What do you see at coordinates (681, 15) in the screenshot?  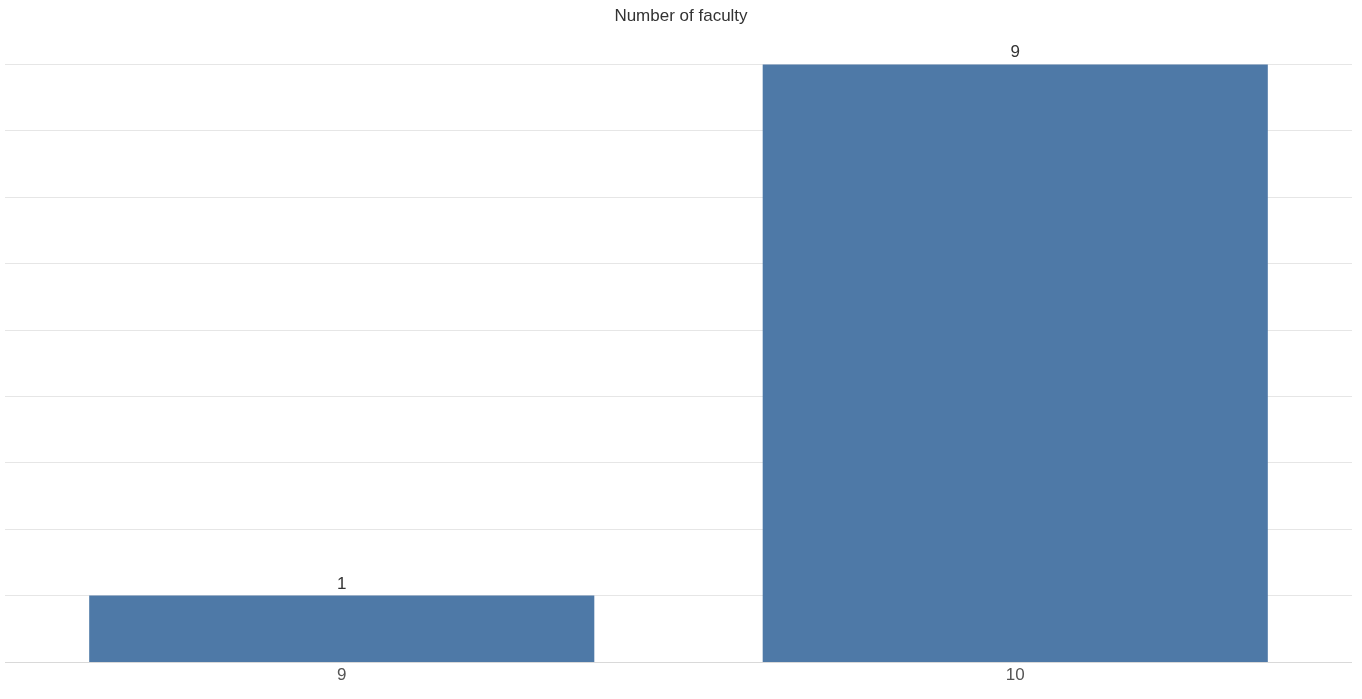 I see `chart-title: Number of faculty` at bounding box center [681, 15].